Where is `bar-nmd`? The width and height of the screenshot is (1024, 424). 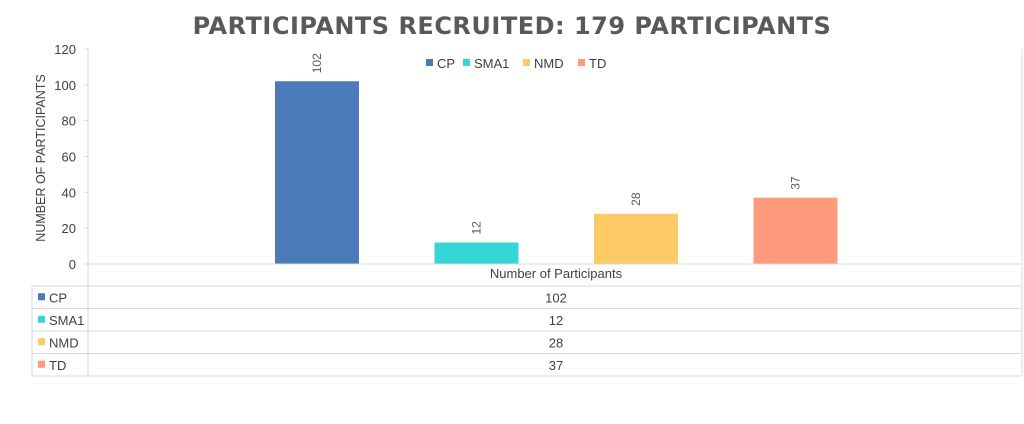
bar-nmd is located at coordinates (636, 238).